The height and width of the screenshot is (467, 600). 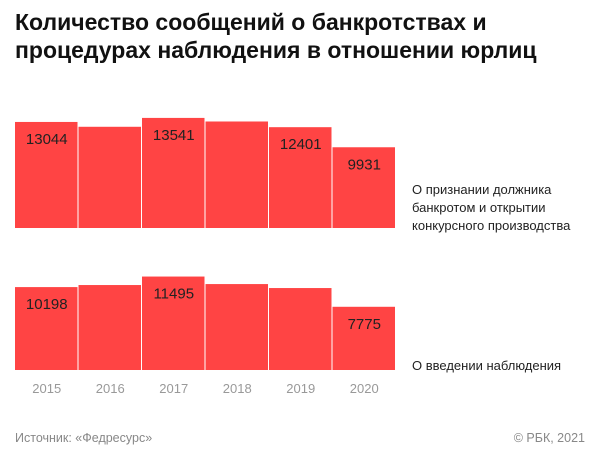 I want to click on bar-1-2017, so click(x=173, y=323).